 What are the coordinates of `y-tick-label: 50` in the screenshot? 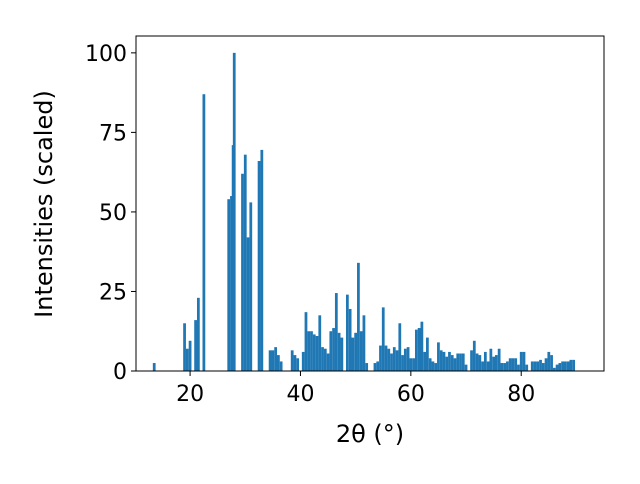 It's located at (113, 213).